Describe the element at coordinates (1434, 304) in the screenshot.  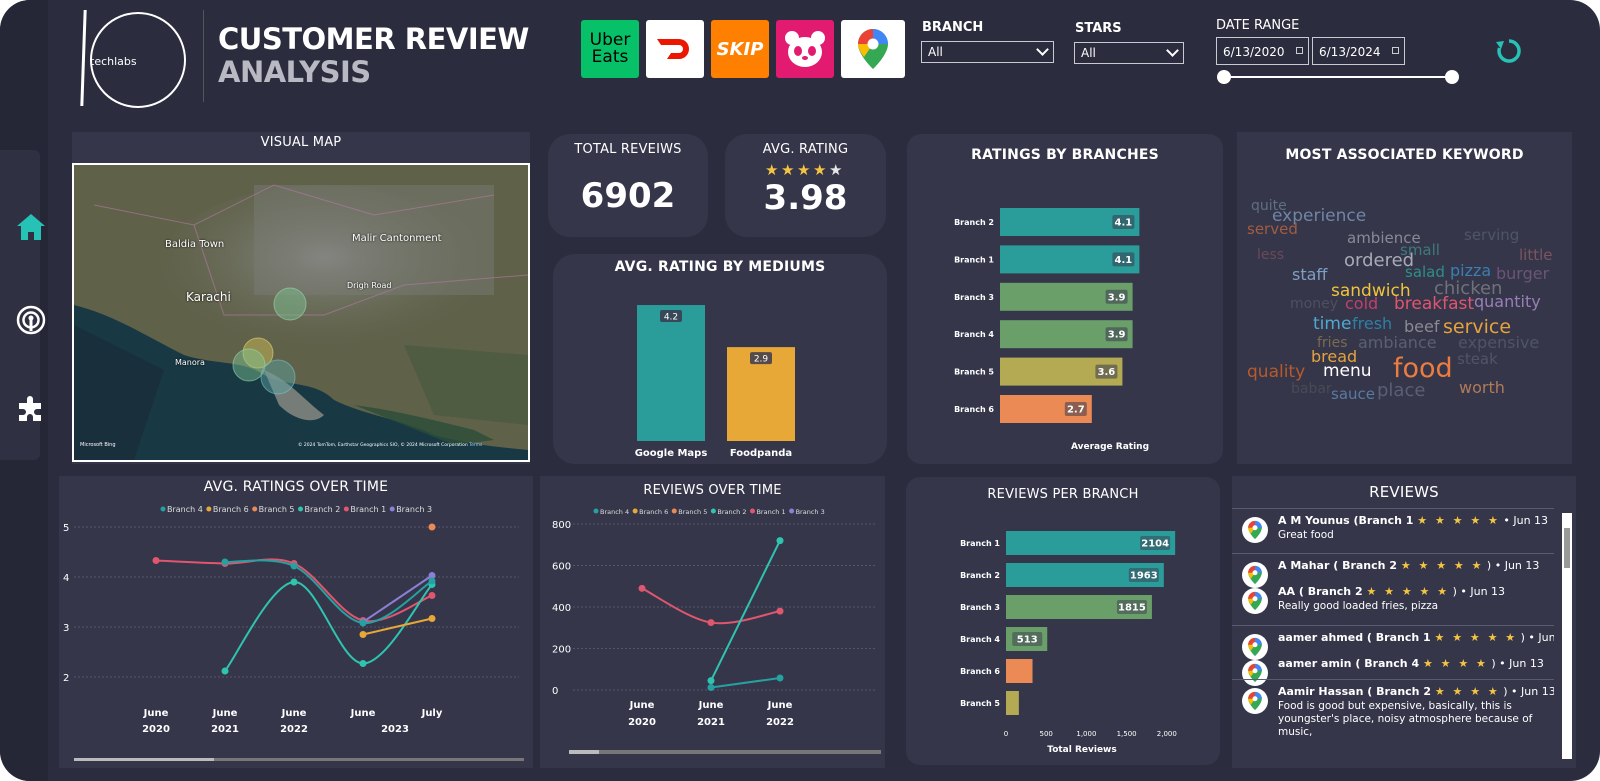
I see `keyword-item: breakfast` at that location.